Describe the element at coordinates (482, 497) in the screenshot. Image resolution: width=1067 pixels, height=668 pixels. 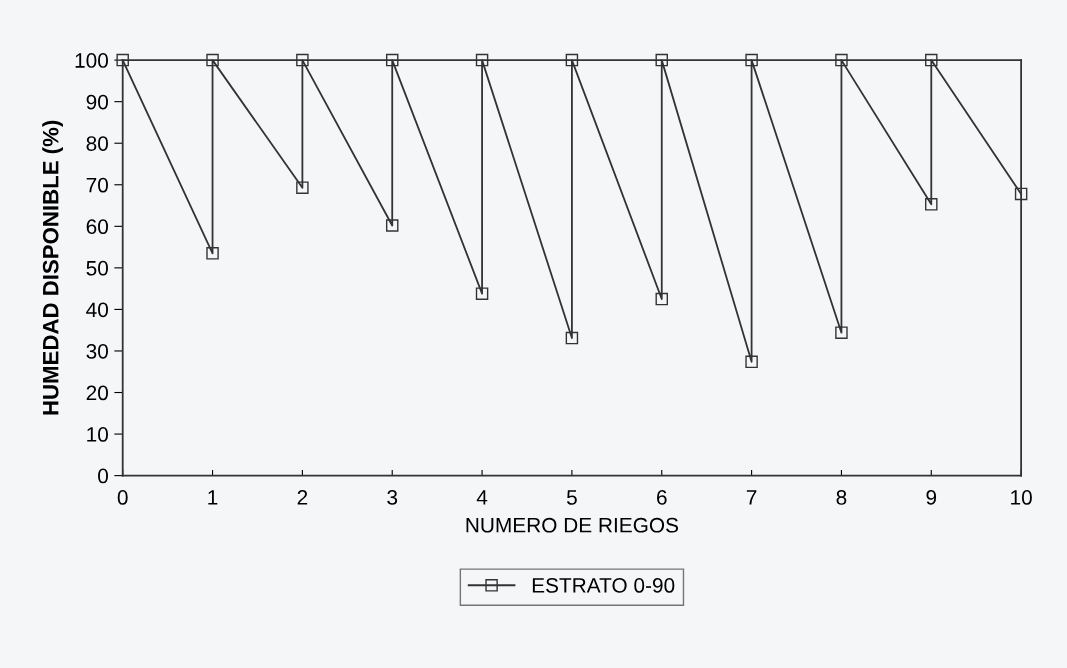
I see `x-tick-label: 4` at that location.